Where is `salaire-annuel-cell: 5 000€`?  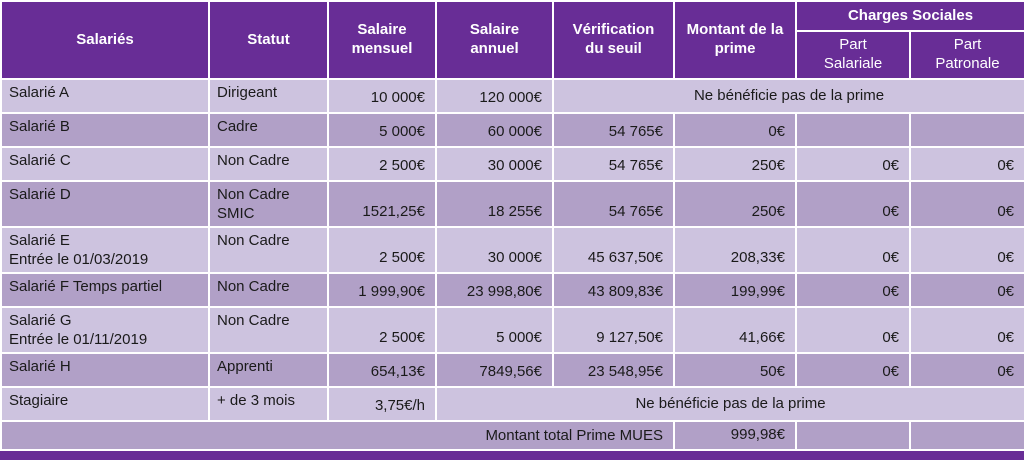
salaire-annuel-cell: 5 000€ is located at coordinates (494, 330).